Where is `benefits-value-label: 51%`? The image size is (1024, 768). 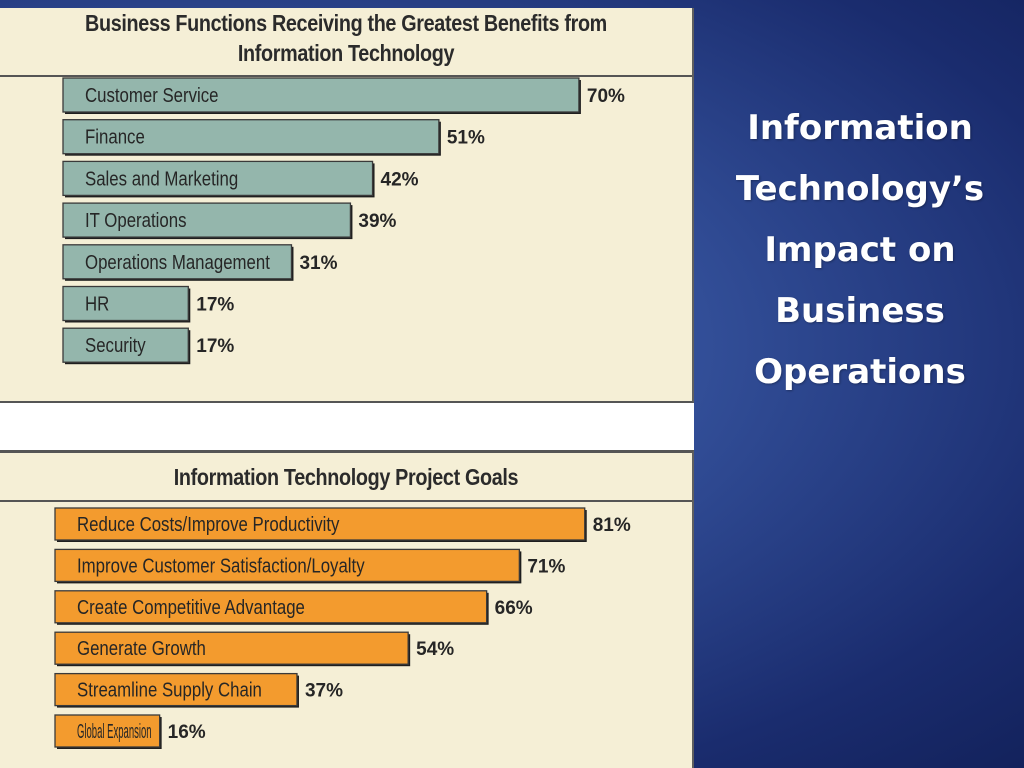
benefits-value-label: 51% is located at coordinates (466, 138).